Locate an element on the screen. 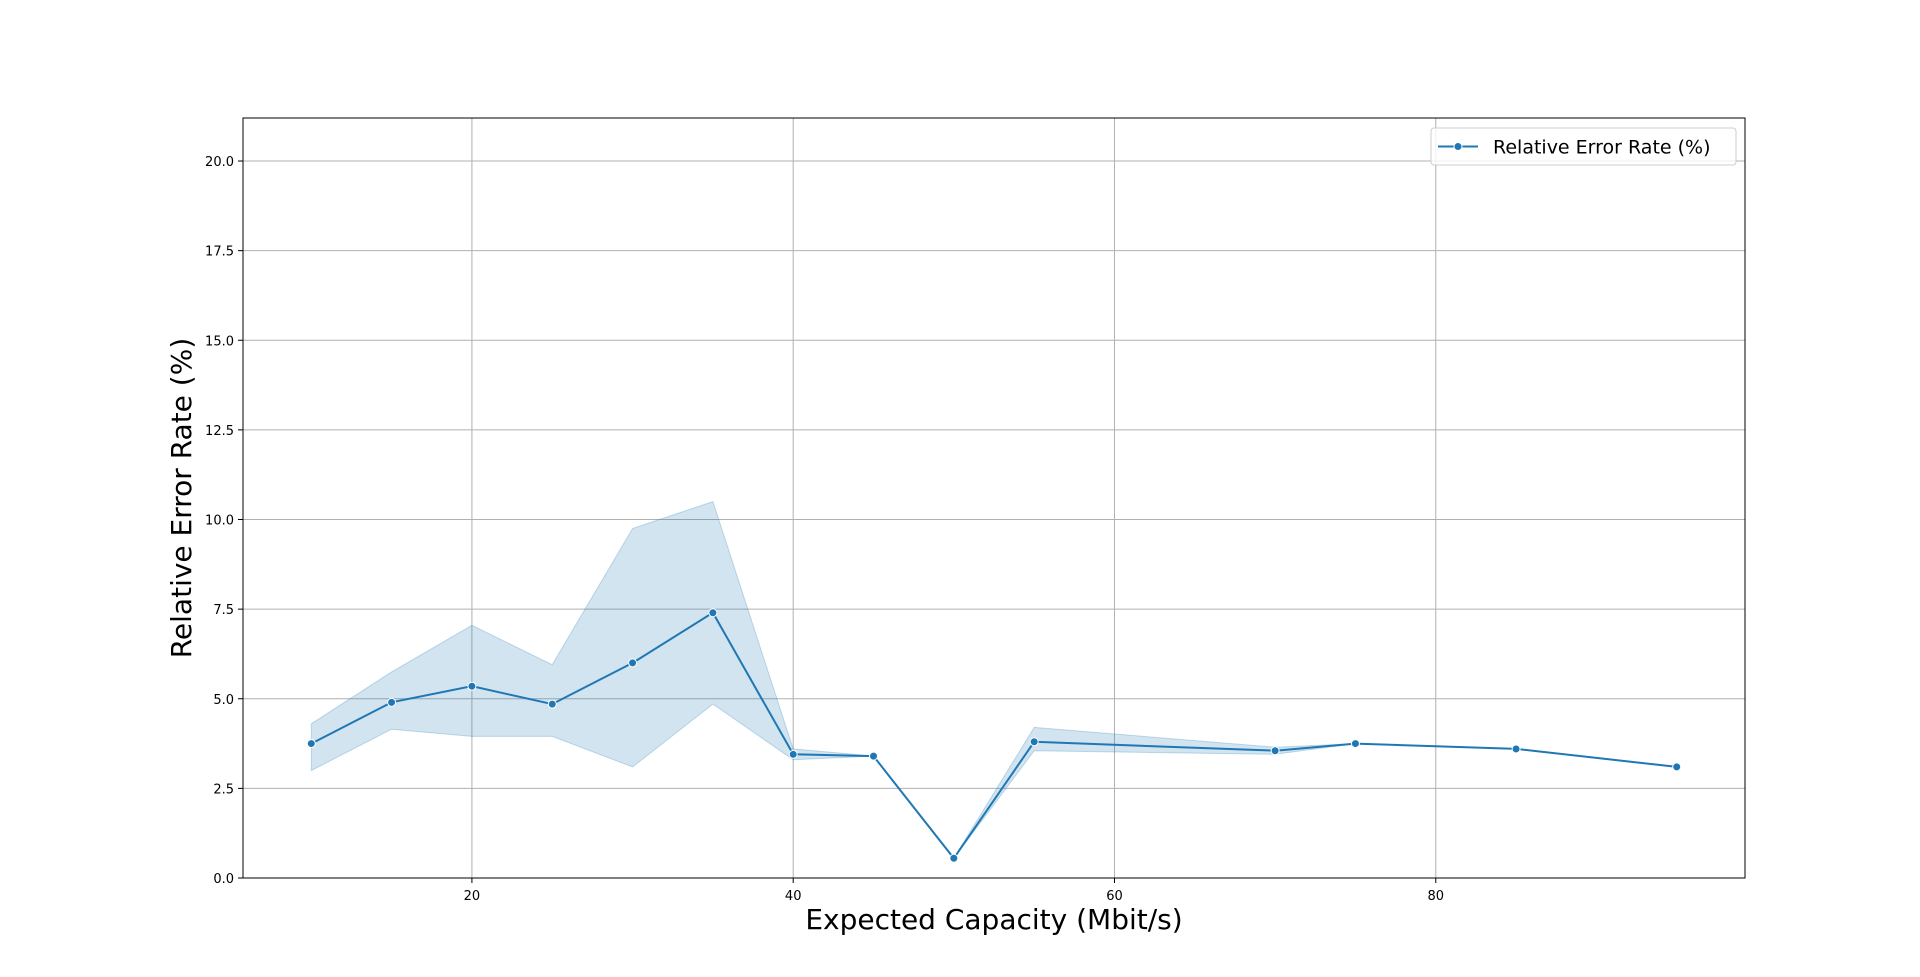 The image size is (1920, 977). y-axis-ticks: 0.0 2.5 5.0 7.5 10.0 12.5 15.0 17.5 20.0 is located at coordinates (224, 521).